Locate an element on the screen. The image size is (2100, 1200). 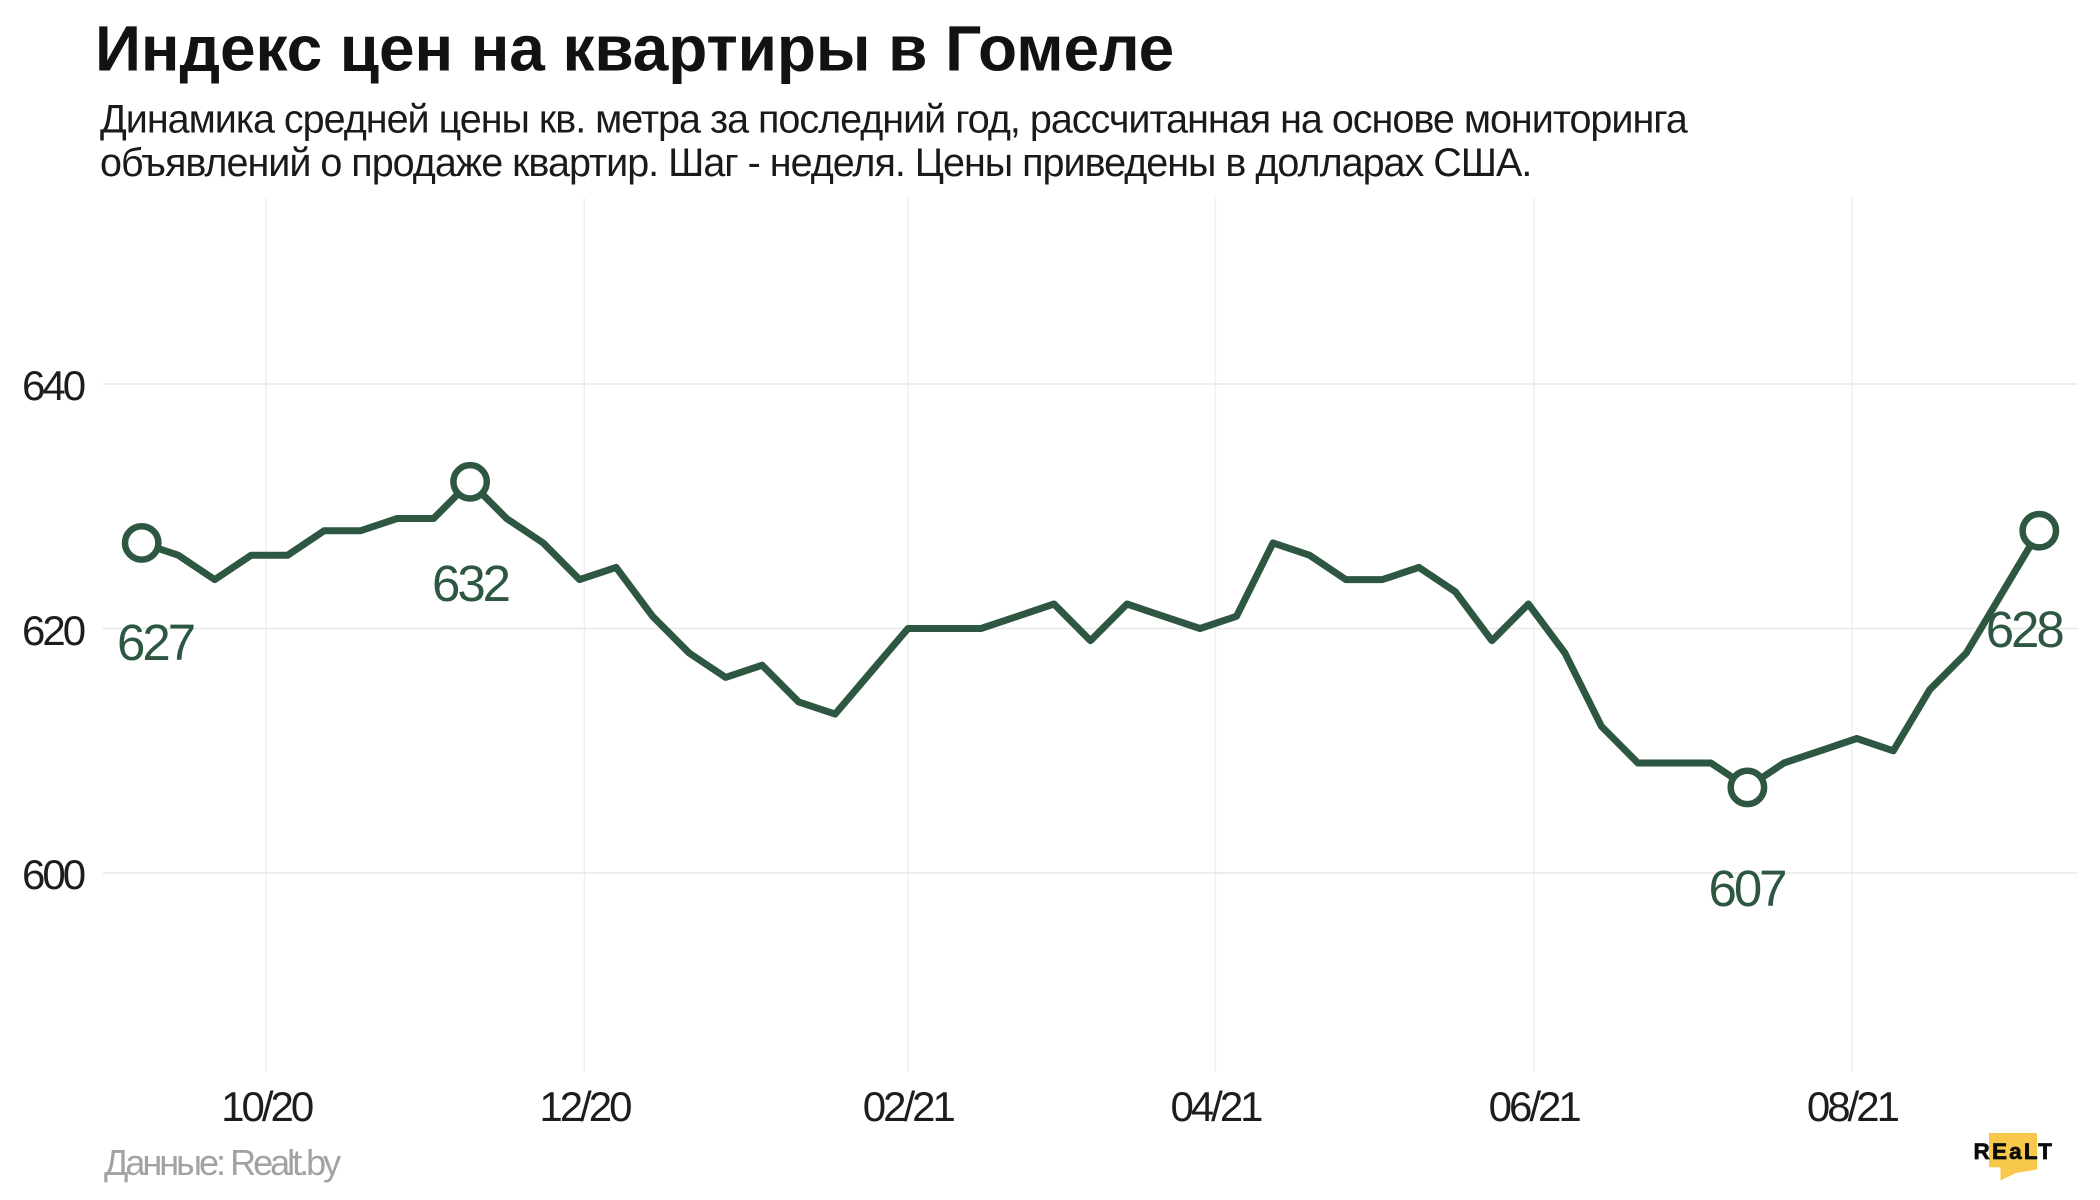
svg-text: 607 is located at coordinates (1746, 888).